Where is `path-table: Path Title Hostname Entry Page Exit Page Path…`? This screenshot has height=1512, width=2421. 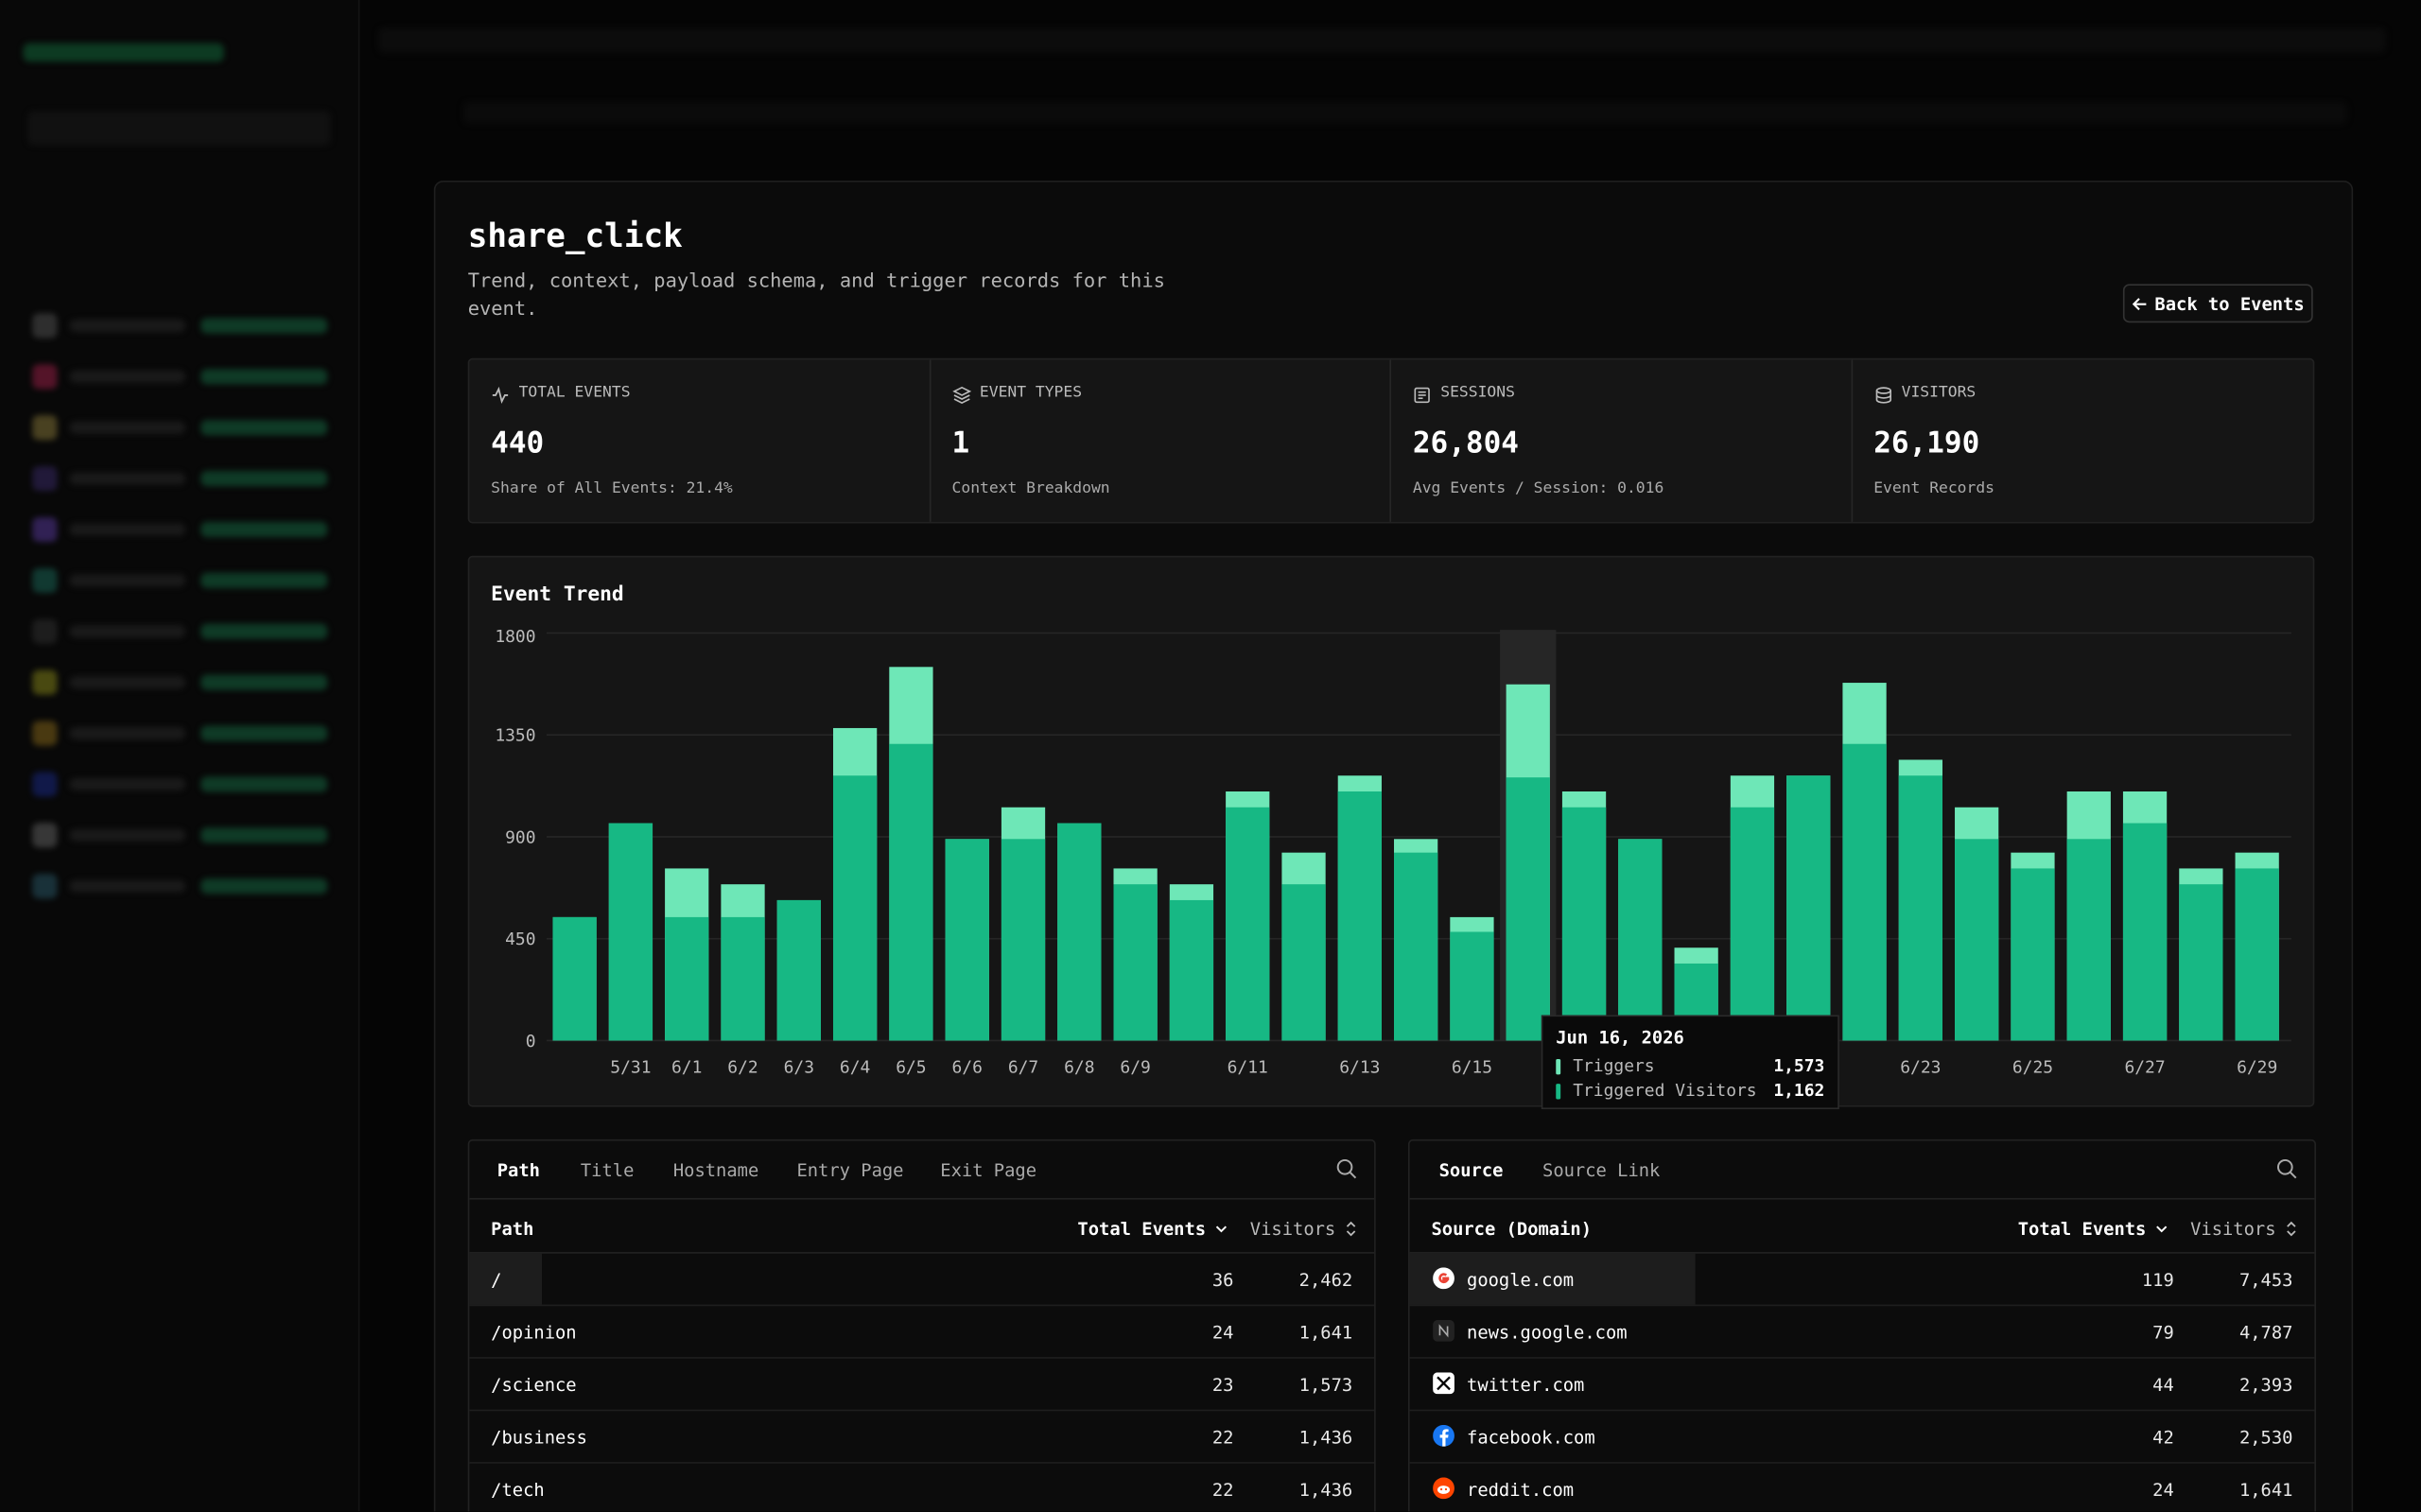 path-table: Path Title Hostname Entry Page Exit Page Path… is located at coordinates (921, 1325).